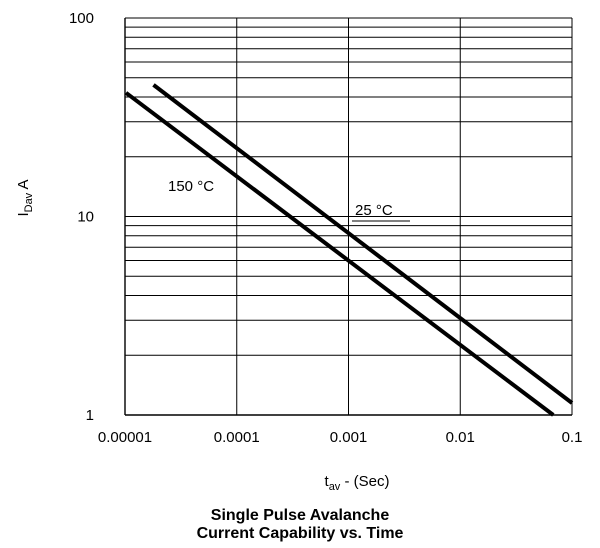 This screenshot has height=548, width=600. What do you see at coordinates (191, 186) in the screenshot?
I see `annotation-150c: 150 °C` at bounding box center [191, 186].